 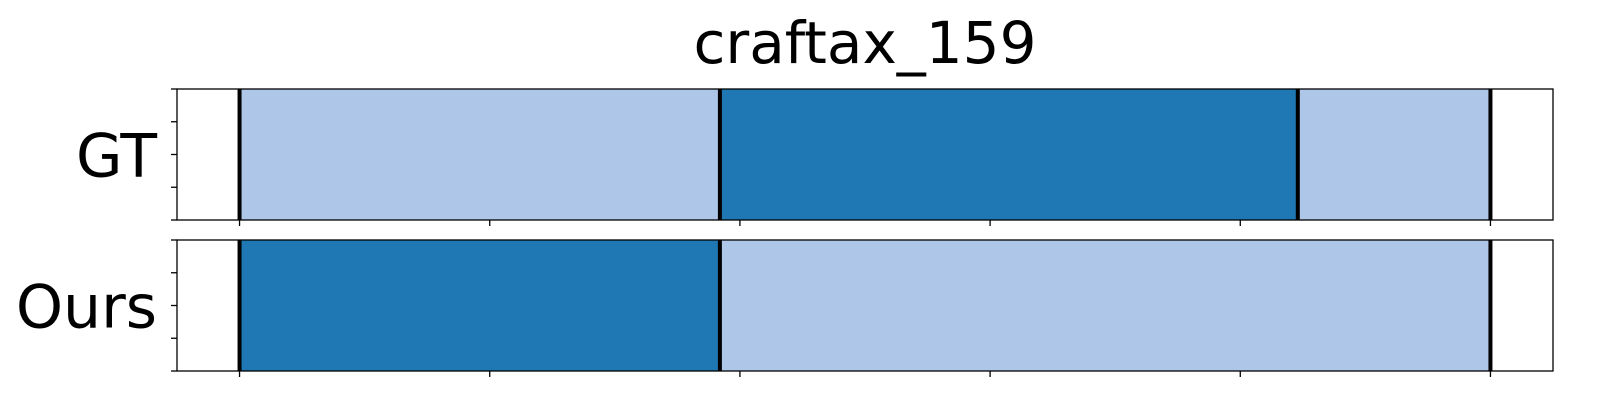 I want to click on row-label-ours: Ours, so click(x=86, y=308).